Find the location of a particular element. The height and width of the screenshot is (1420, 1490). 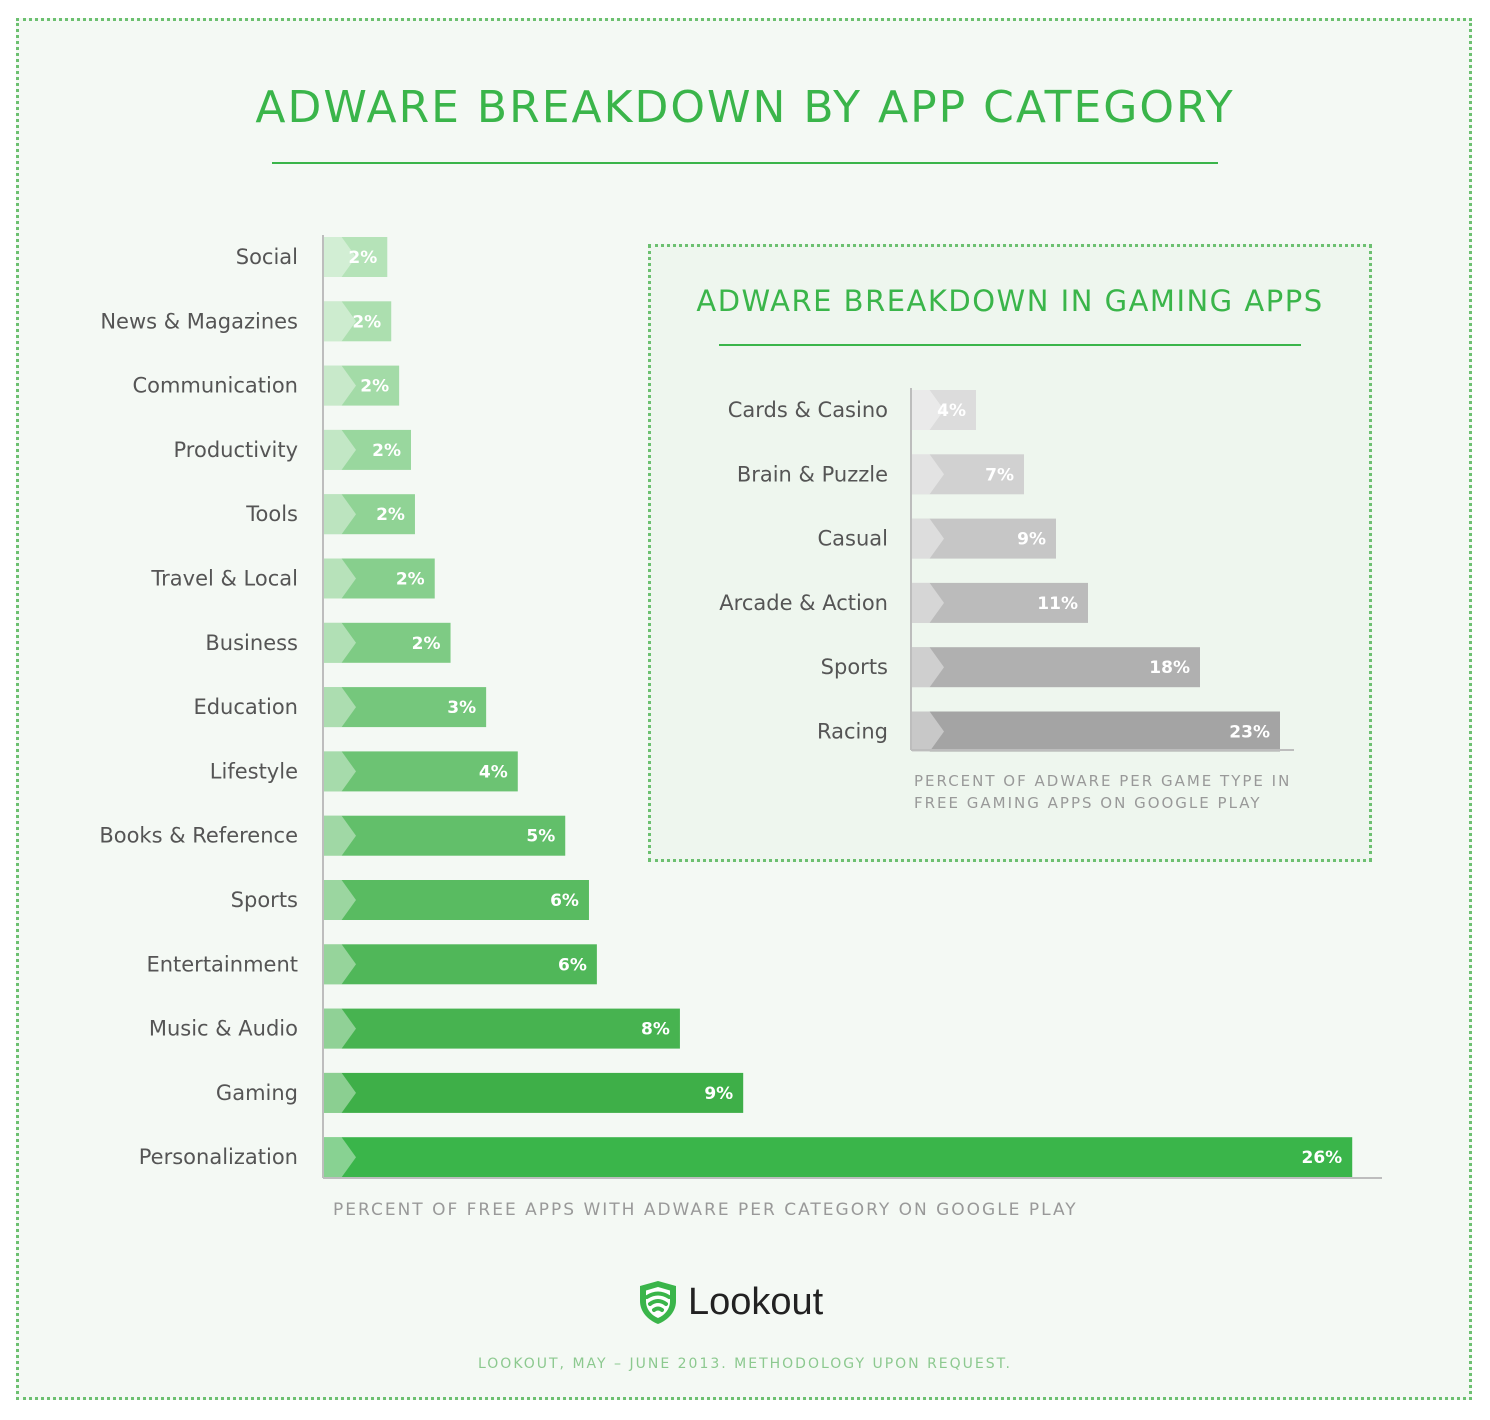

category-label: Education is located at coordinates (245, 707).